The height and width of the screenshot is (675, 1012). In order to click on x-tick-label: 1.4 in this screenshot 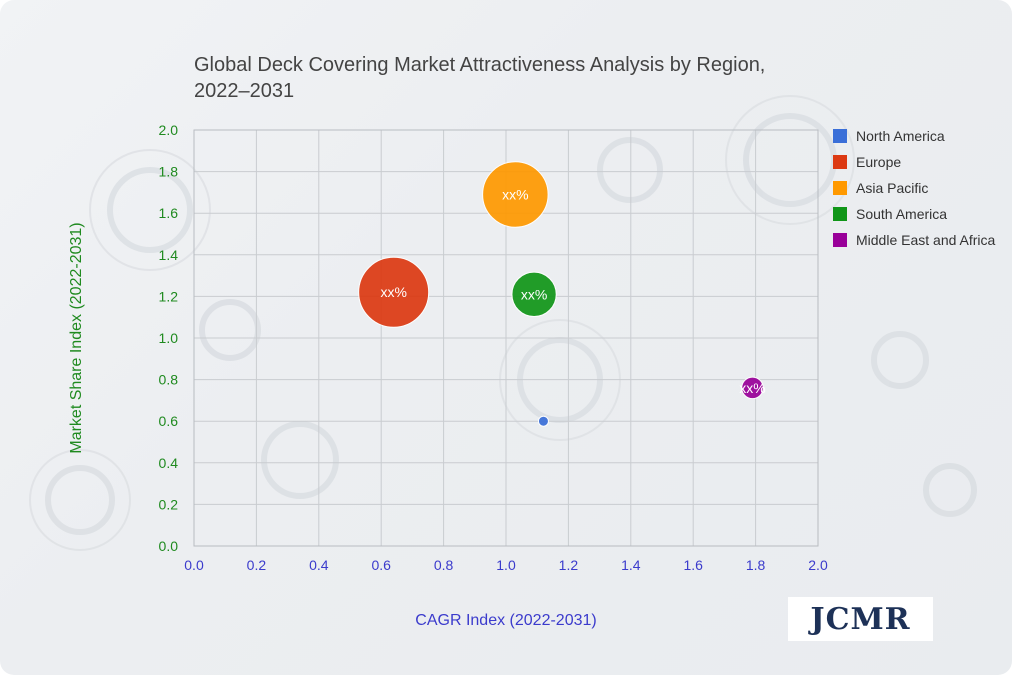, I will do `click(631, 565)`.